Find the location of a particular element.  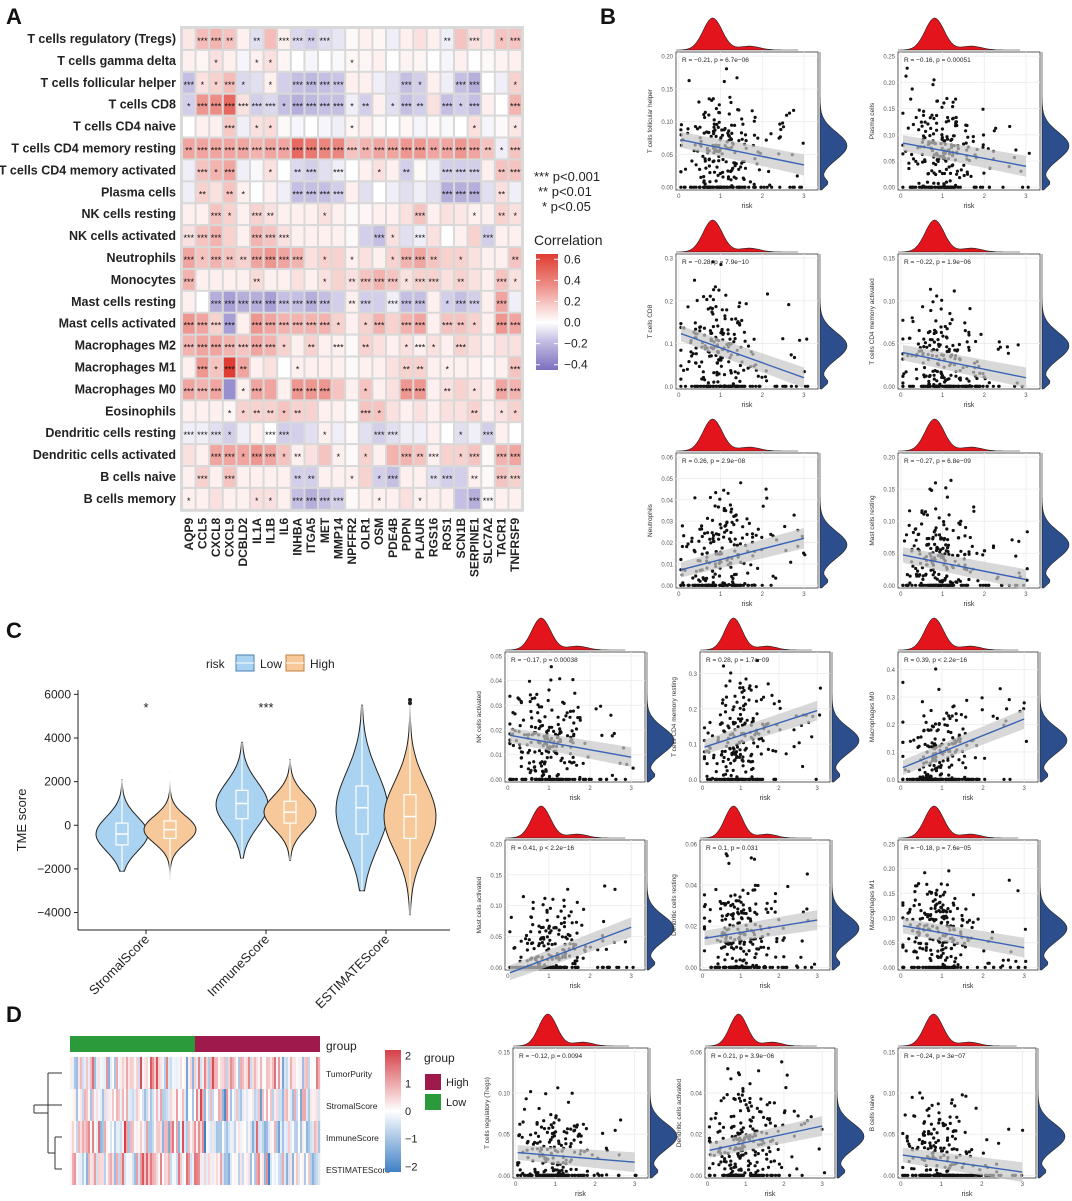

scatter-c-6-ytick: 0.25 is located at coordinates (889, 845).